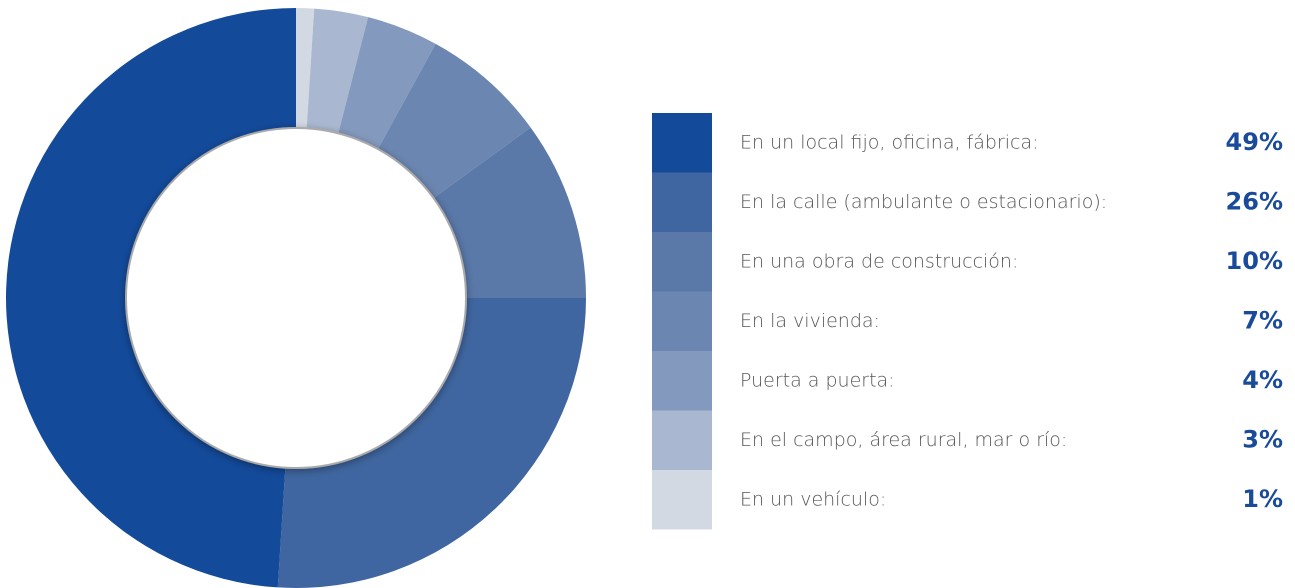 Image resolution: width=1295 pixels, height=588 pixels. What do you see at coordinates (1254, 142) in the screenshot?
I see `value-label: 49%` at bounding box center [1254, 142].